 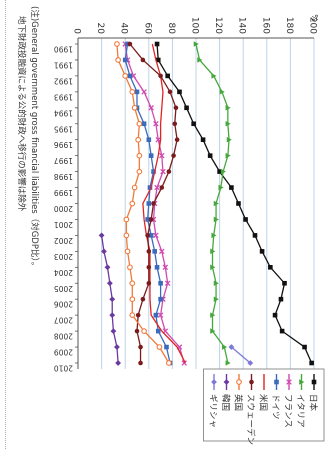 I want to click on legend-label: スウェーデン, so click(x=250, y=419).